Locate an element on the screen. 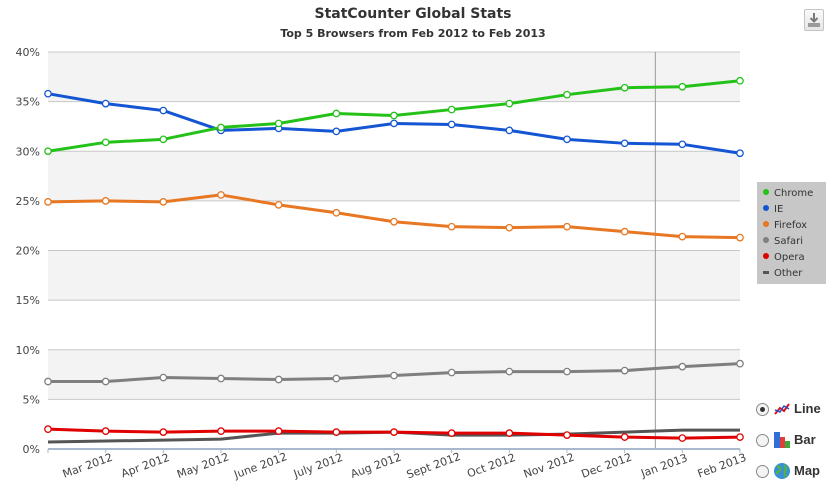 Image resolution: width=826 pixels, height=496 pixels. map-chart-option: Map is located at coordinates (791, 473).